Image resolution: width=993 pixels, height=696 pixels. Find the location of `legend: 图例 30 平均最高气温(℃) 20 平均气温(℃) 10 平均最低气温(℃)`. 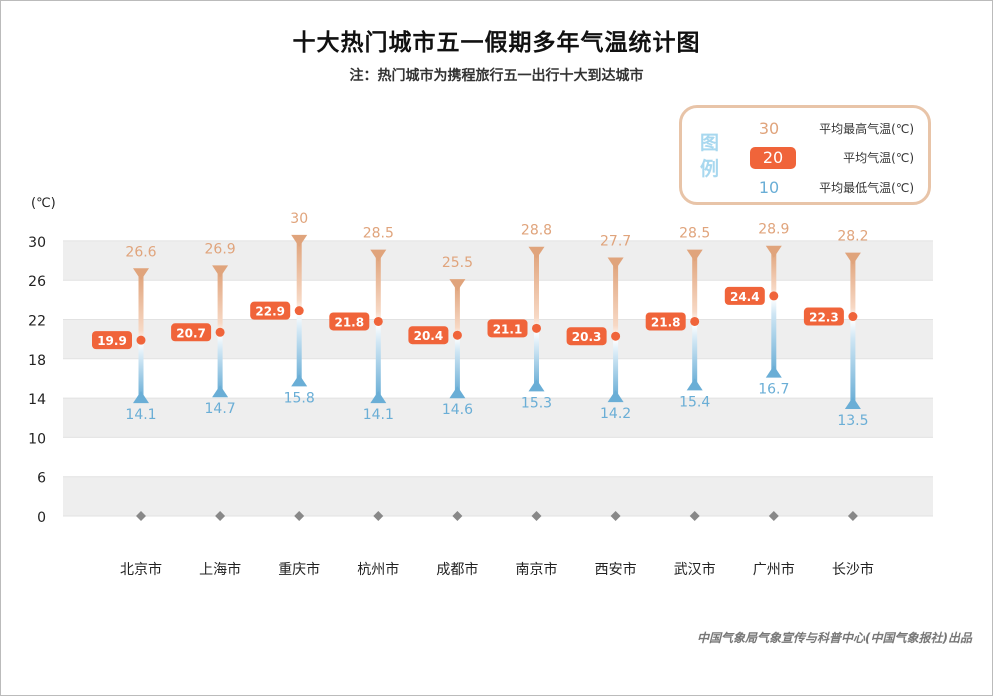

legend: 图例 30 平均最高气温(℃) 20 平均气温(℃) 10 平均最低气温(℃) is located at coordinates (805, 155).